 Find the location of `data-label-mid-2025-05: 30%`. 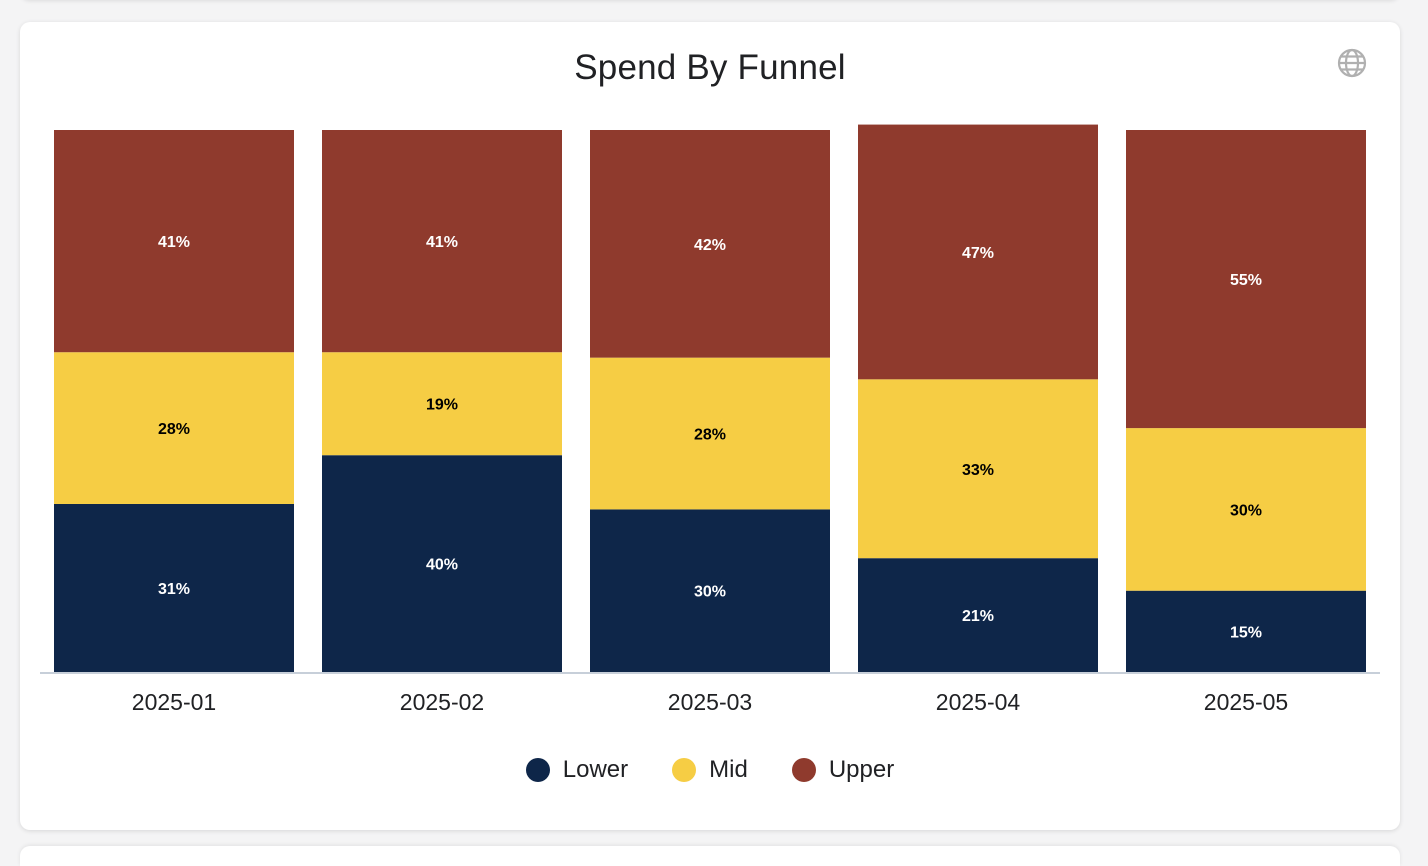

data-label-mid-2025-05: 30% is located at coordinates (1246, 510).